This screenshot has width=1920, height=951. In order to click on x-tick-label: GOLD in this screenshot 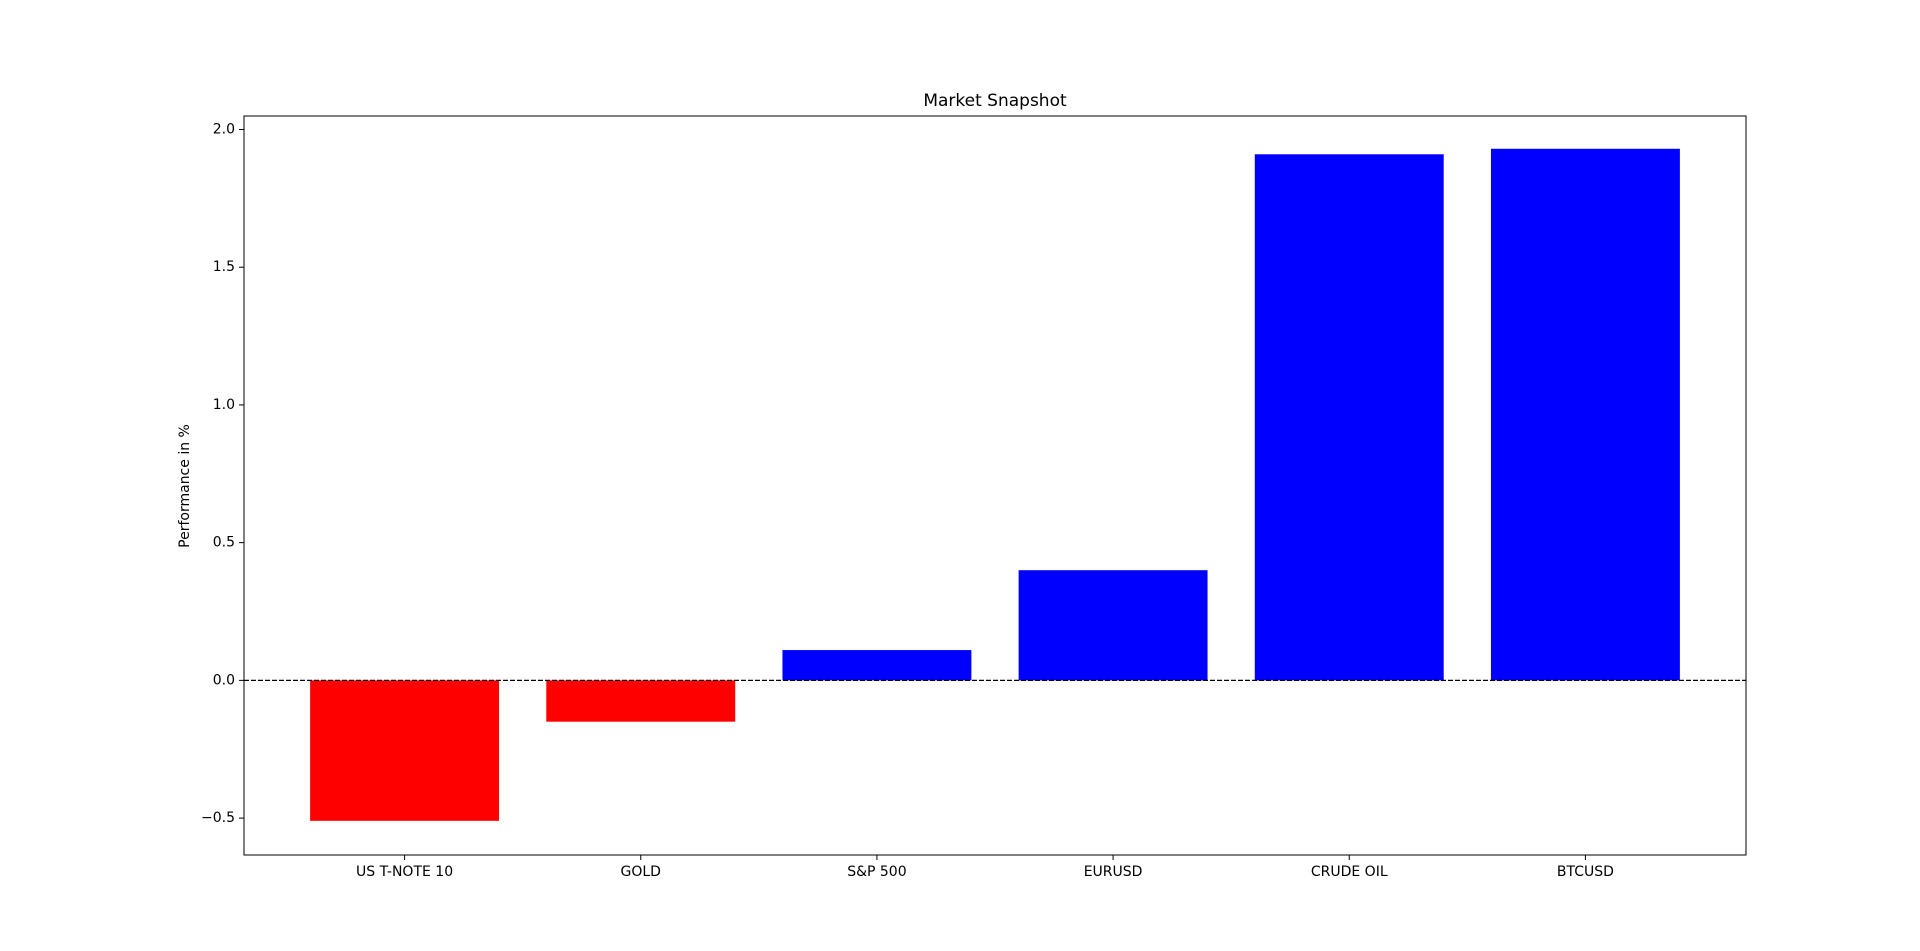, I will do `click(641, 872)`.